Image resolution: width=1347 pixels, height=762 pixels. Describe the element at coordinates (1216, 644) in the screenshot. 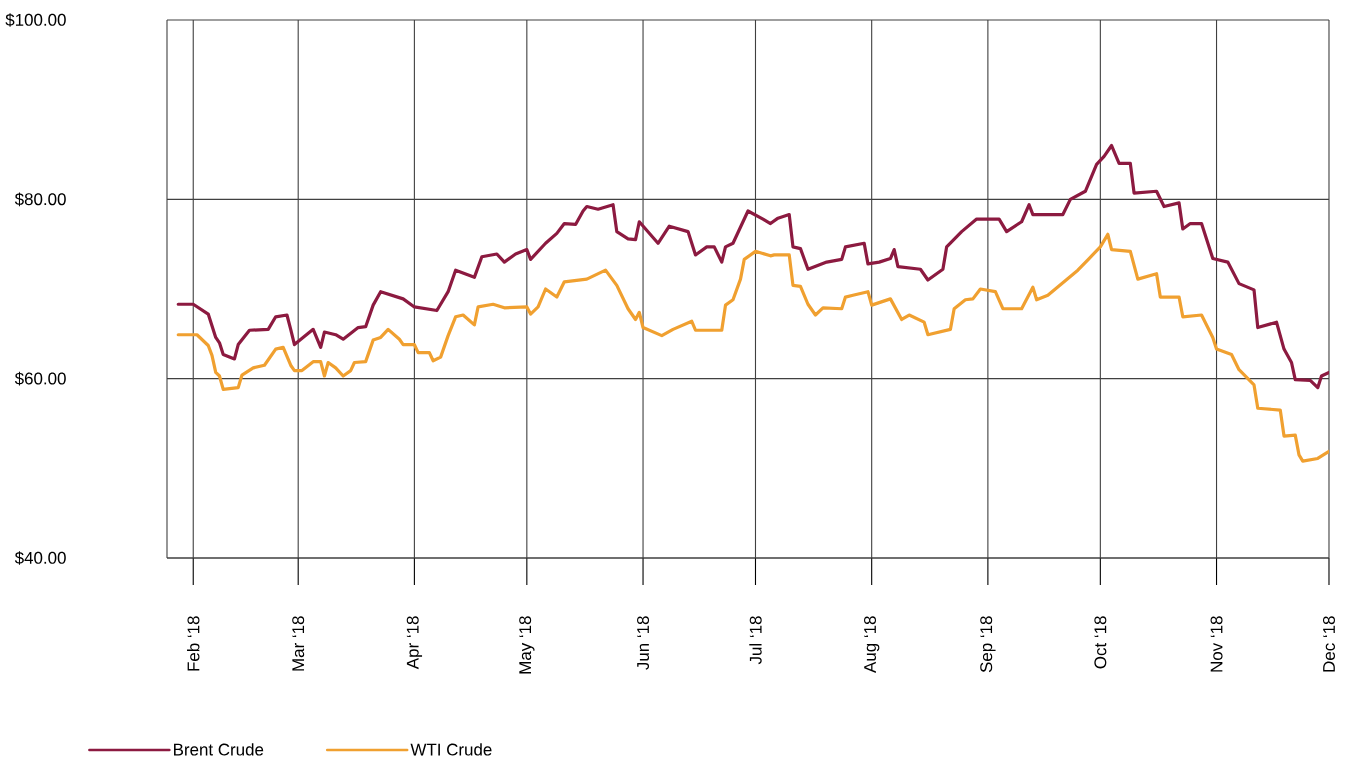

I see `x-tick-label: Nov ‘18` at that location.